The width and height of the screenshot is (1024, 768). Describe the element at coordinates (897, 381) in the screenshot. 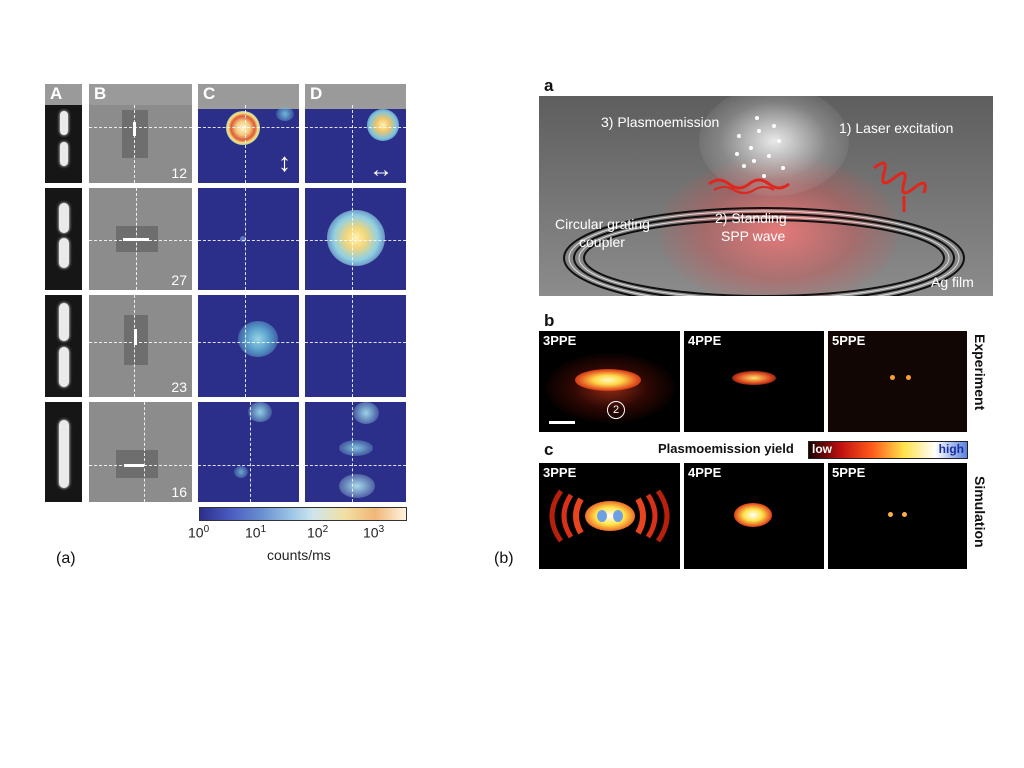

I see `experiment-tile-5ppe: 5PPE` at that location.